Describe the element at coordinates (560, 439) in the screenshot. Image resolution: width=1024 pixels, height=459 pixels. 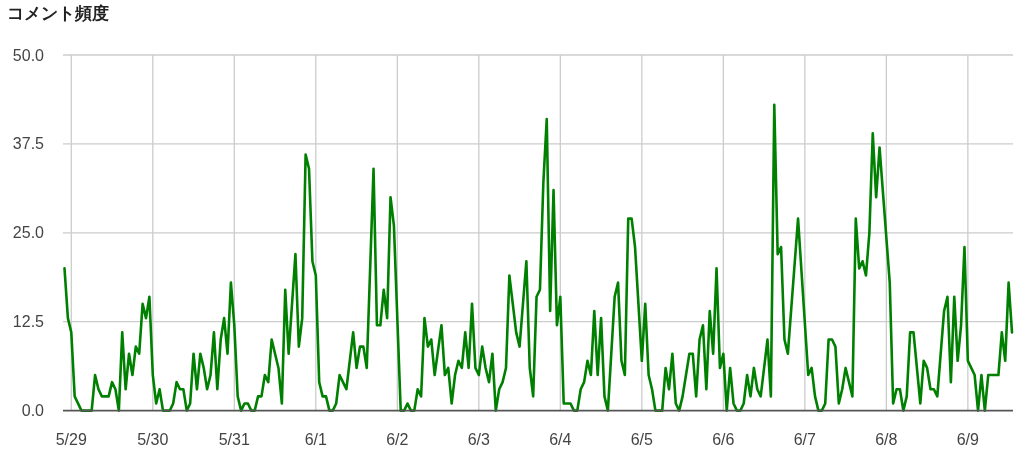
I see `x-tick-label: 6/4` at that location.